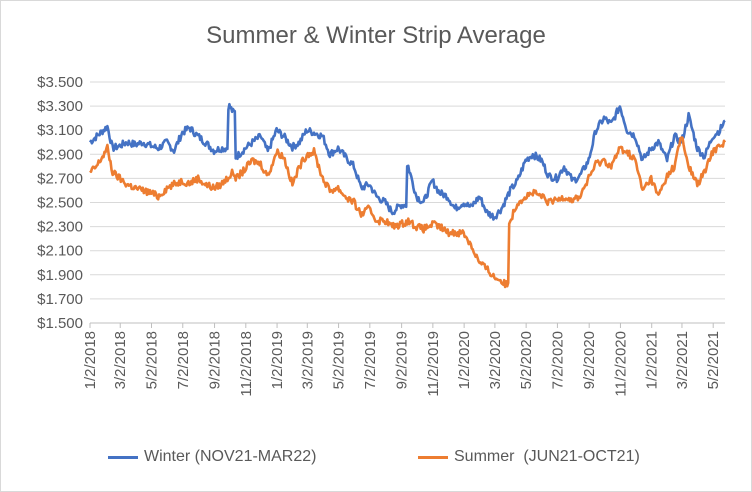 The width and height of the screenshot is (752, 492). What do you see at coordinates (246, 364) in the screenshot?
I see `x-tick-label: 11/2/2018` at bounding box center [246, 364].